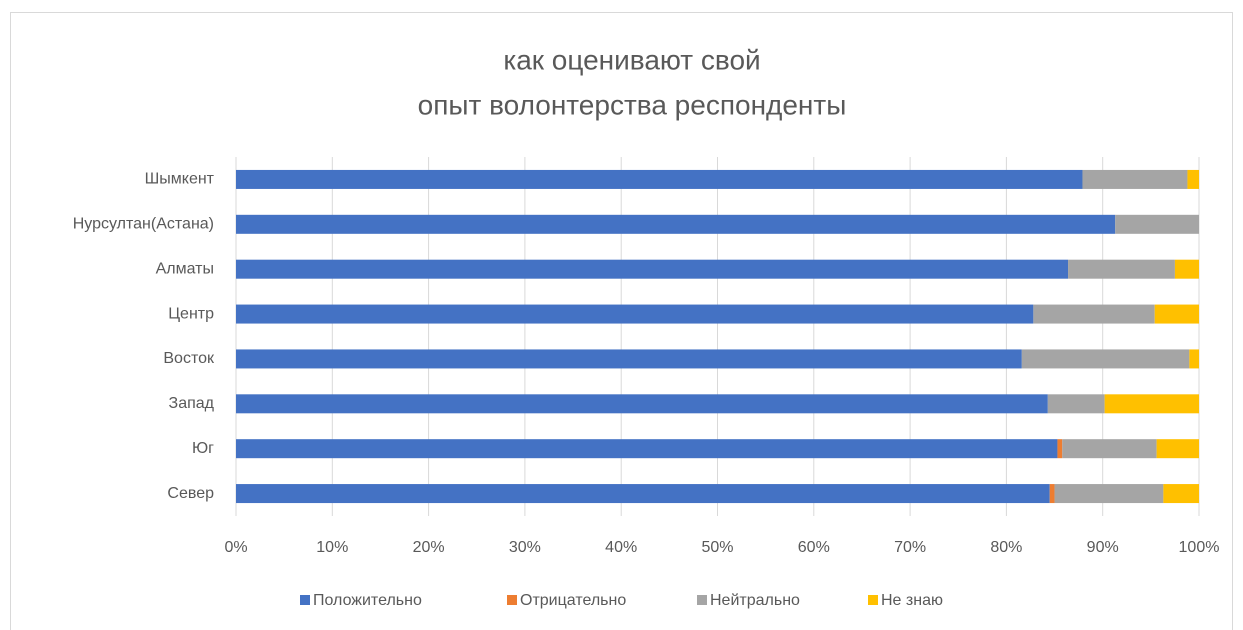  What do you see at coordinates (189, 358) in the screenshot?
I see `y-tick-label: Восток` at bounding box center [189, 358].